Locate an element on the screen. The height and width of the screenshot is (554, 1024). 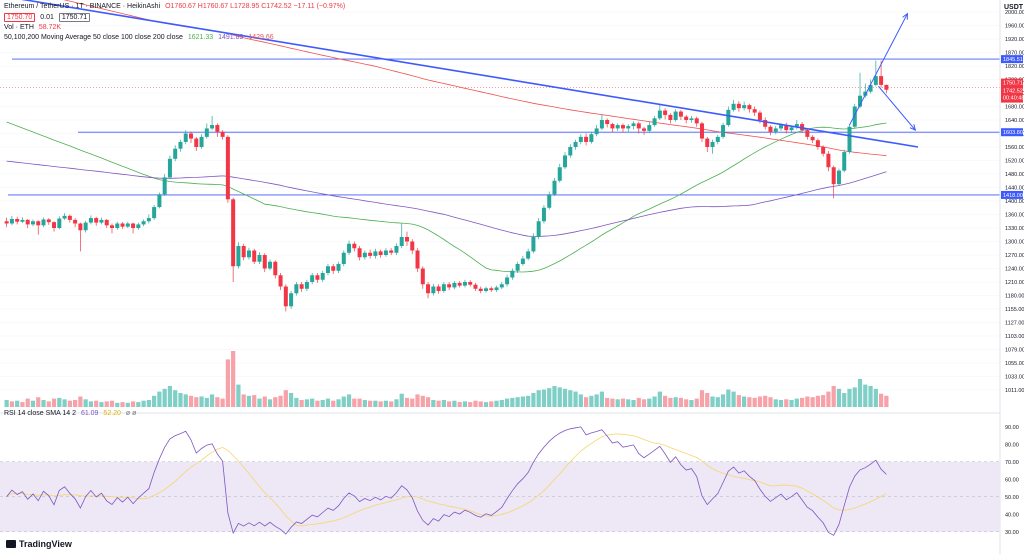
last-price-tag-label: 1742.52 is located at coordinates (1013, 92).